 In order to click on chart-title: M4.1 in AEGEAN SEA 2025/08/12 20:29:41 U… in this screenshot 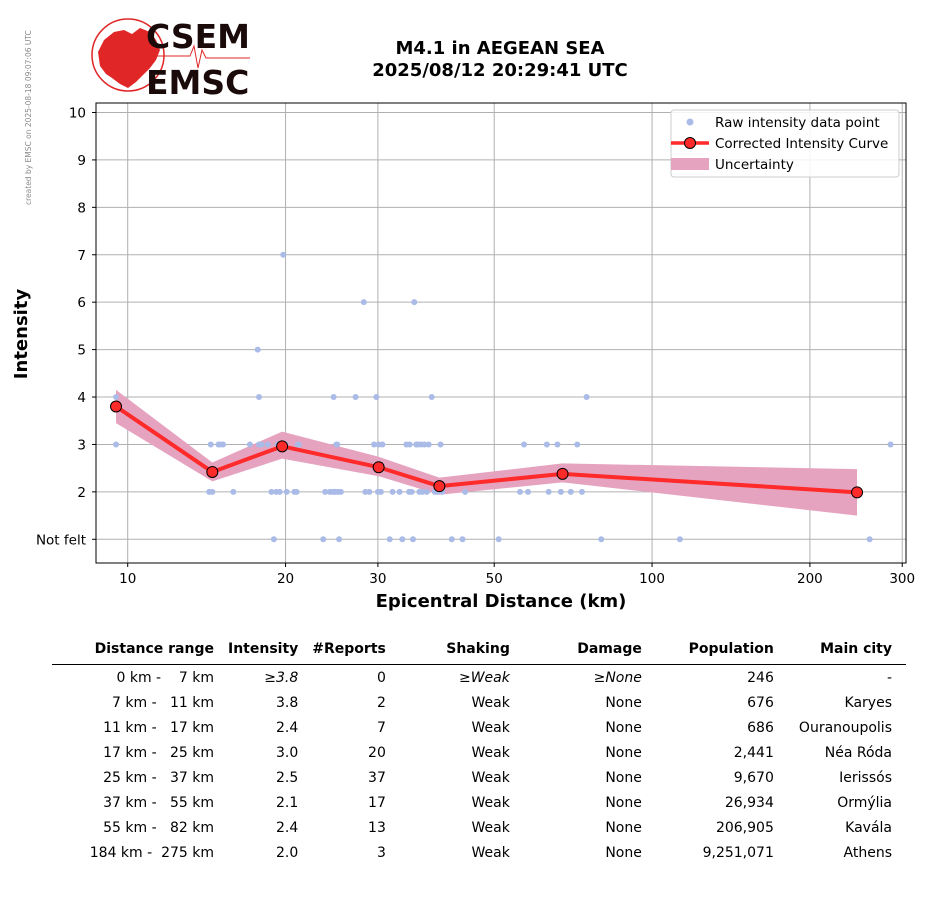, I will do `click(500, 60)`.